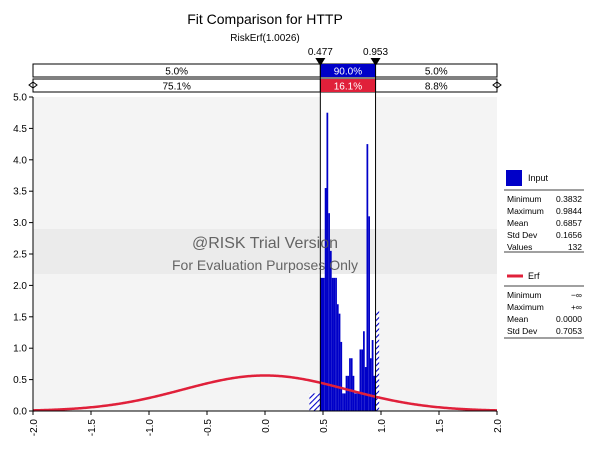 This screenshot has width=591, height=450. What do you see at coordinates (569, 199) in the screenshot?
I see `legend-input-stat-value: 0.3832` at bounding box center [569, 199].